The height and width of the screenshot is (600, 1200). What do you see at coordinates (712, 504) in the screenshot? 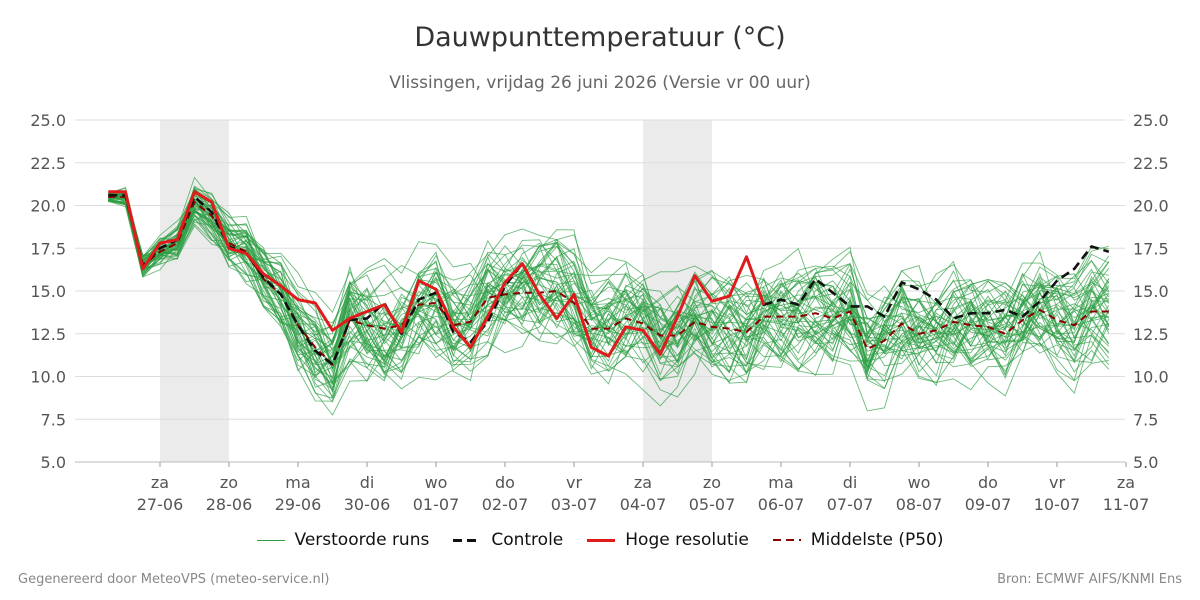
I see `x-tick-date: 05-07` at bounding box center [712, 504].